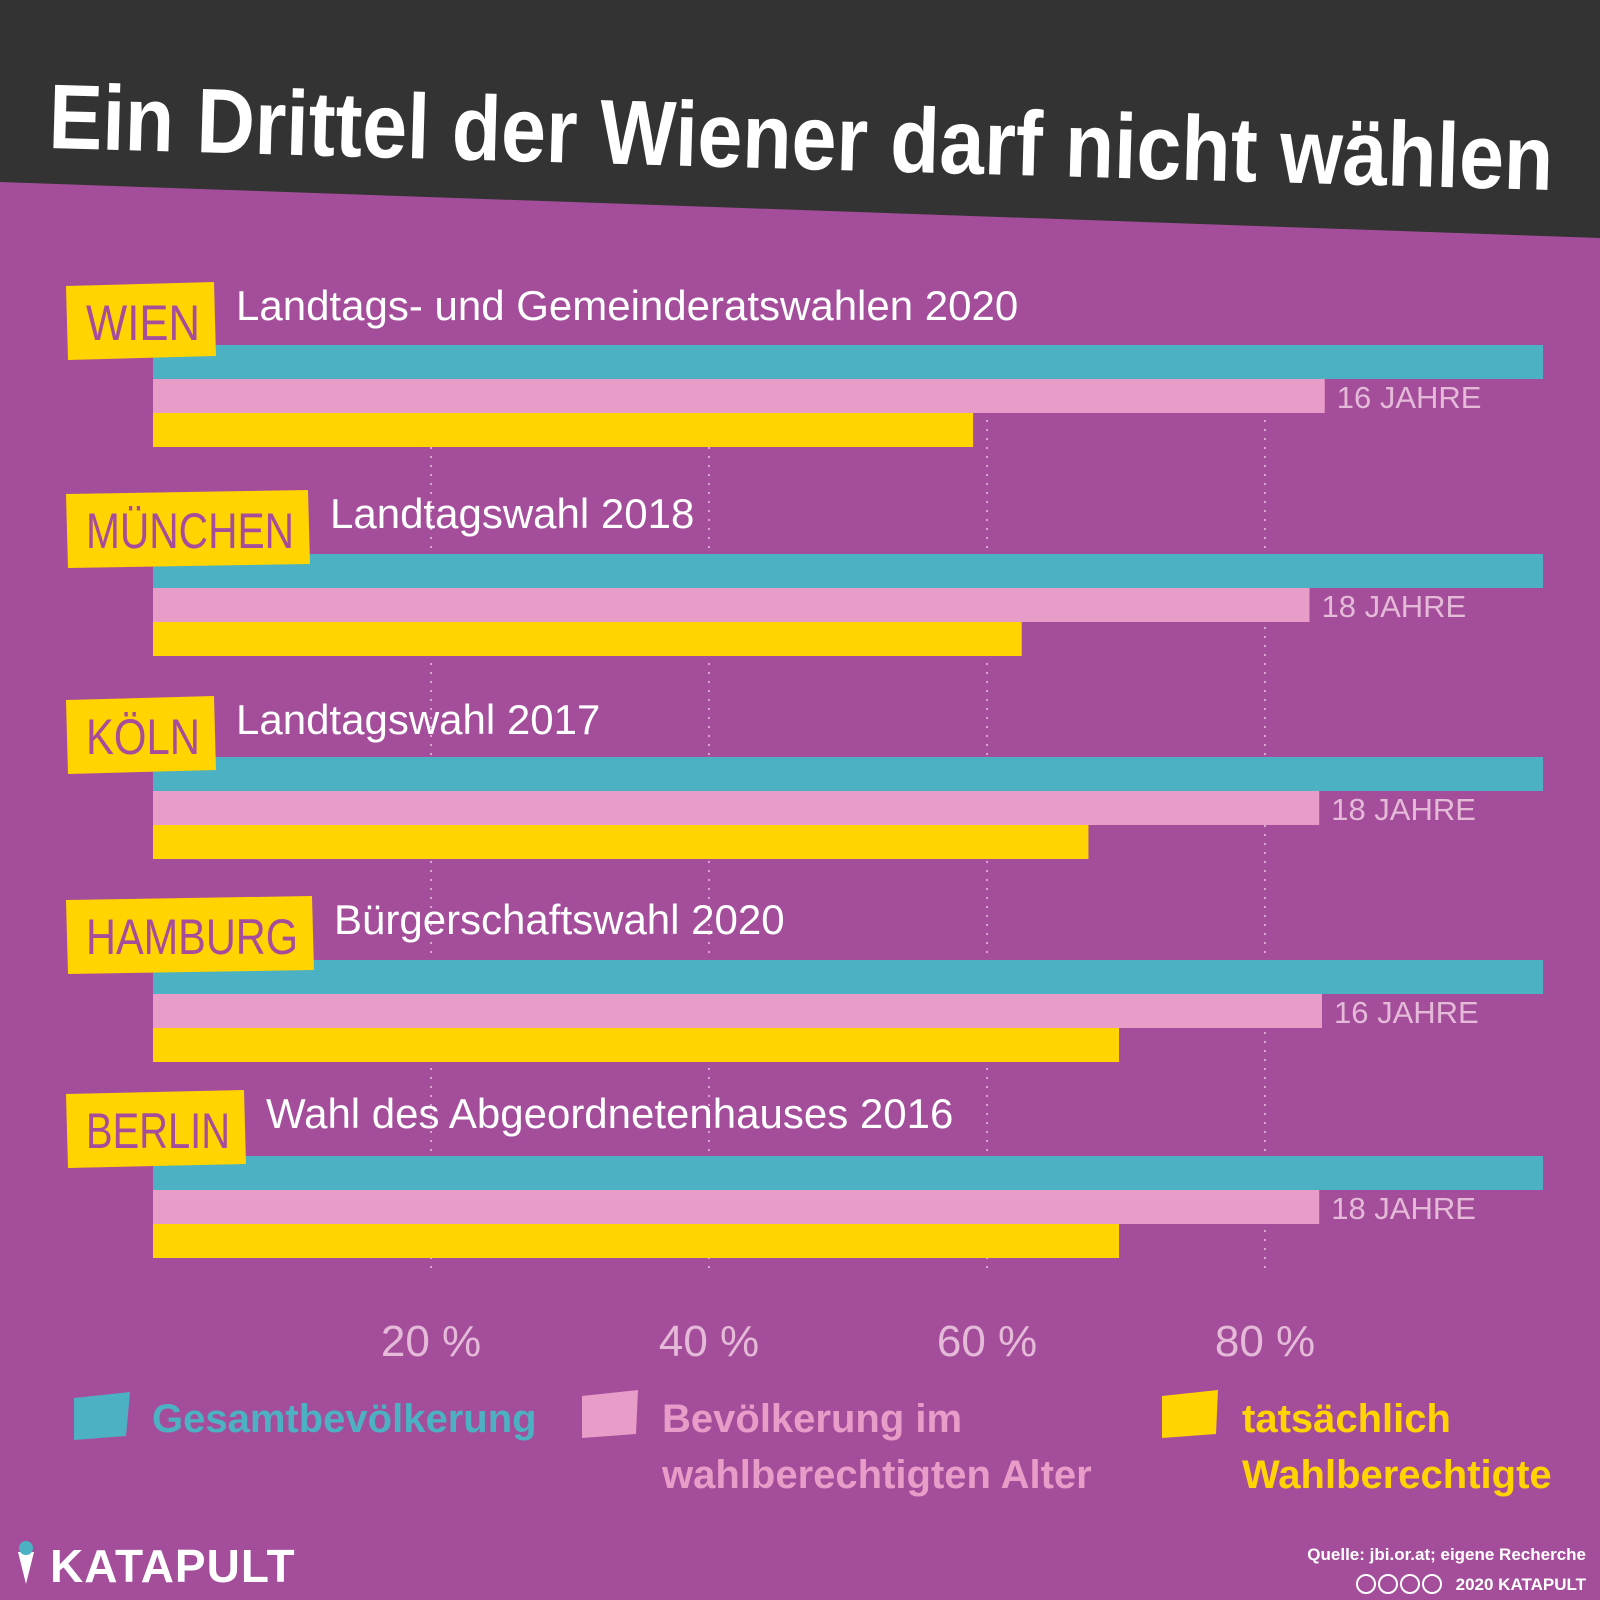 The height and width of the screenshot is (1600, 1600). What do you see at coordinates (610, 1414) in the screenshot?
I see `legend-swatch-voting-age` at bounding box center [610, 1414].